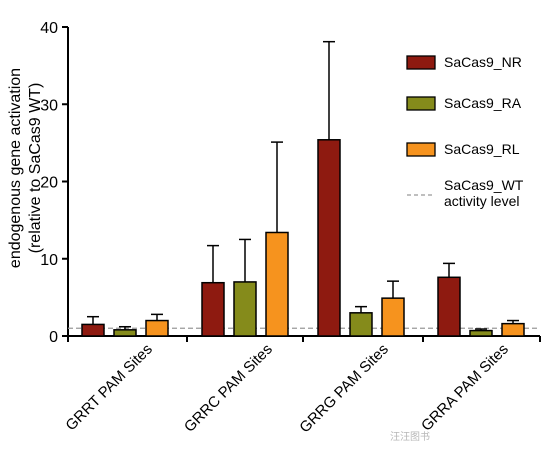 The height and width of the screenshot is (451, 554). What do you see at coordinates (465, 388) in the screenshot?
I see `x-tick-label: GRRA PAM Sites` at bounding box center [465, 388].